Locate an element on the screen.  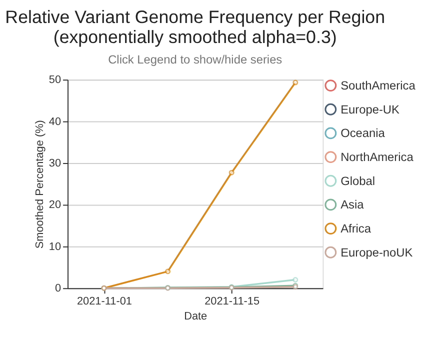
legend-label: Europe-UK is located at coordinates (370, 109).